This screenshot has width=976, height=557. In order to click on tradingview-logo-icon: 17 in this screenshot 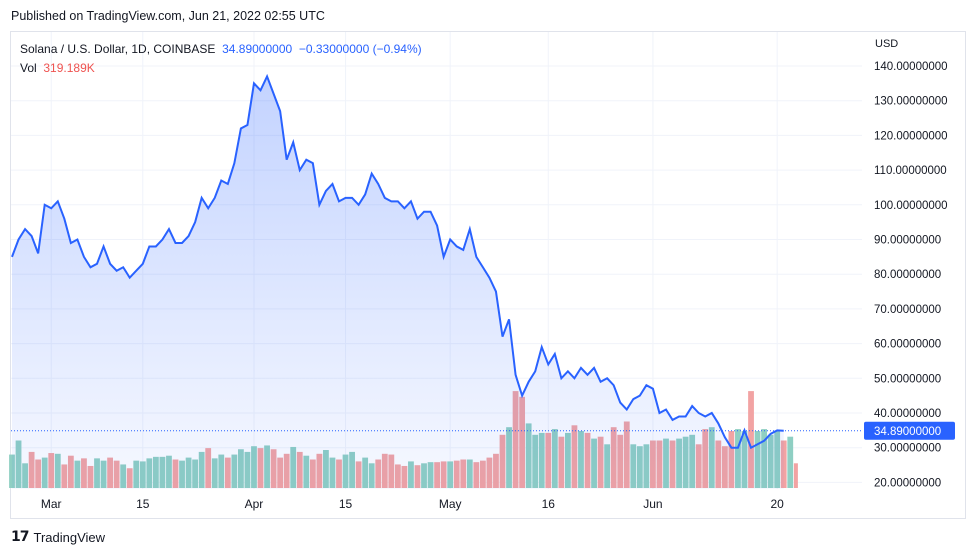, I will do `click(20, 537)`.